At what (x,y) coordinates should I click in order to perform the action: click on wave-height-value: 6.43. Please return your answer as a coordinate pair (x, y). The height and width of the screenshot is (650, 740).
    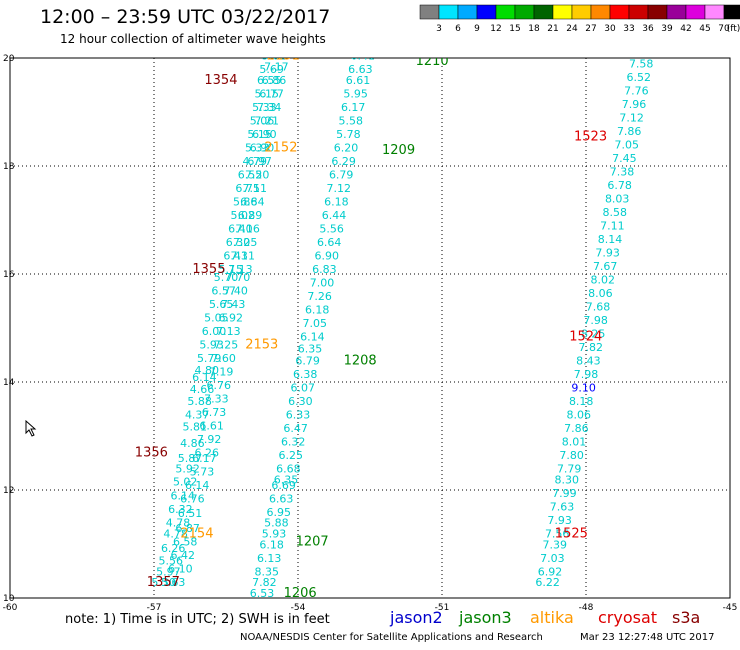
    Looking at the image, I should click on (235, 255).